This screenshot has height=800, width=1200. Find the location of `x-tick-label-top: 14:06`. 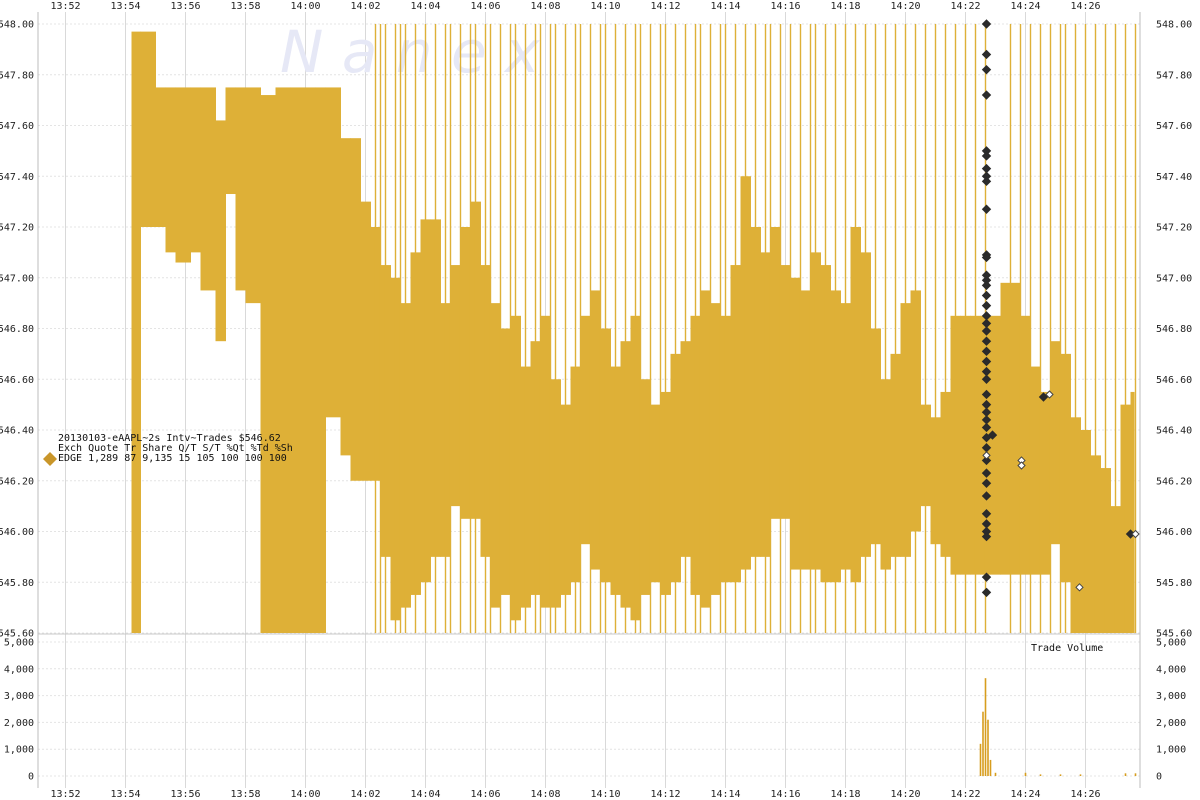

x-tick-label-top: 14:06 is located at coordinates (485, 6).